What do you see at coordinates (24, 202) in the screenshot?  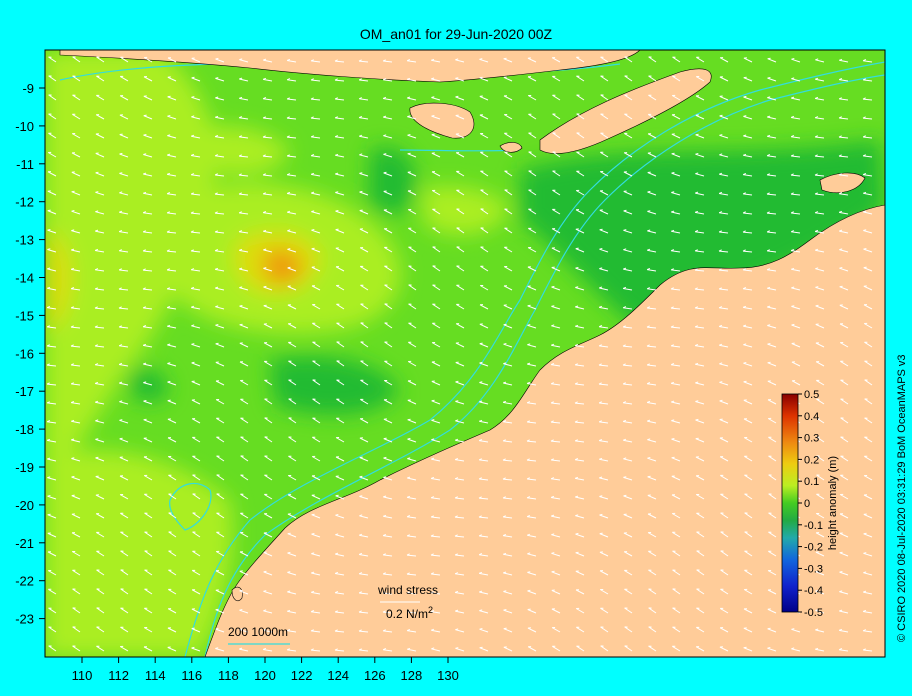 I see `y-tick-label: -12` at bounding box center [24, 202].